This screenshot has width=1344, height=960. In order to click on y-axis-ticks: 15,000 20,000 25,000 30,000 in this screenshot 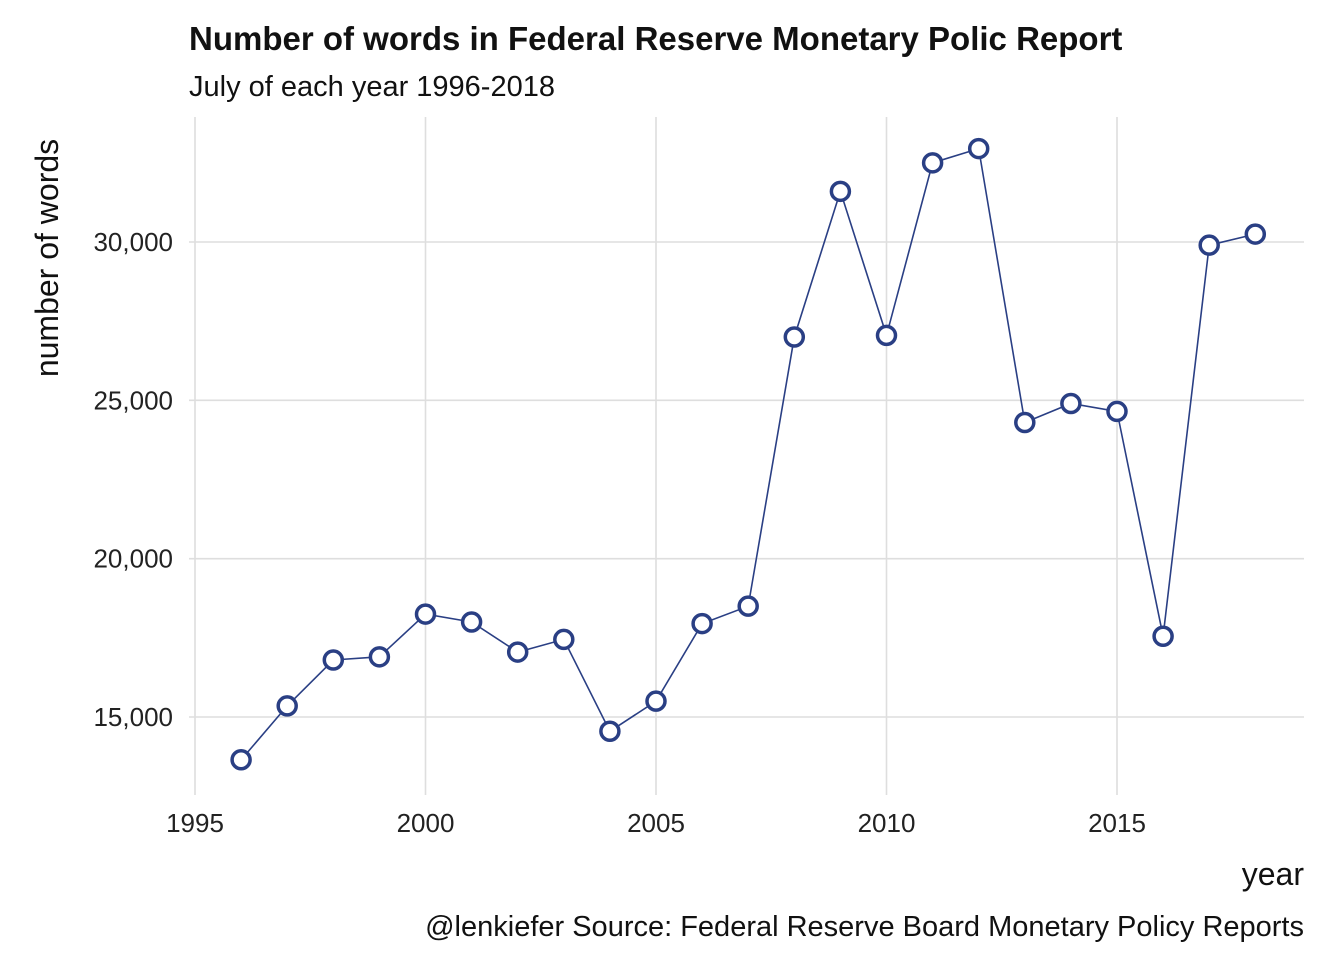, I will do `click(133, 479)`.